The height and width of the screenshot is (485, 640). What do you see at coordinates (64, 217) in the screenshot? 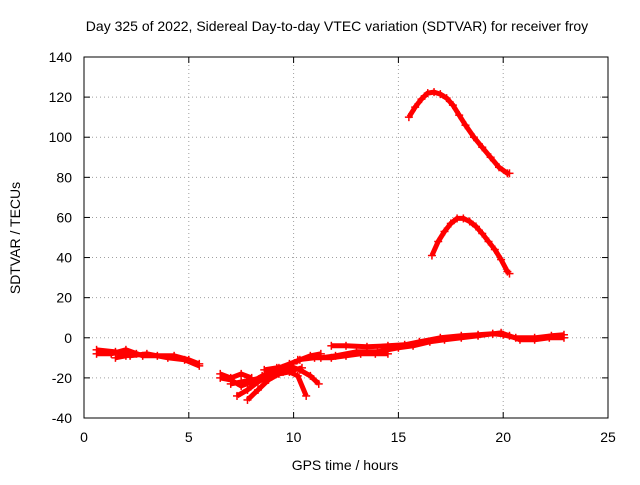
I see `y-tick-label: 60` at bounding box center [64, 217].